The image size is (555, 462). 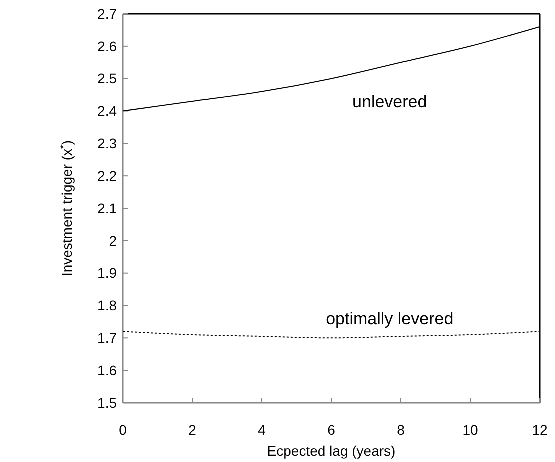 What do you see at coordinates (390, 102) in the screenshot?
I see `series-label: unlevered` at bounding box center [390, 102].